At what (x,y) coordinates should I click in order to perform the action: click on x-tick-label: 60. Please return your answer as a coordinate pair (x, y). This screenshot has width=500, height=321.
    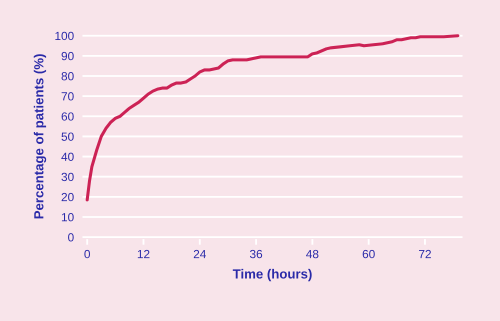
    Looking at the image, I should click on (368, 254).